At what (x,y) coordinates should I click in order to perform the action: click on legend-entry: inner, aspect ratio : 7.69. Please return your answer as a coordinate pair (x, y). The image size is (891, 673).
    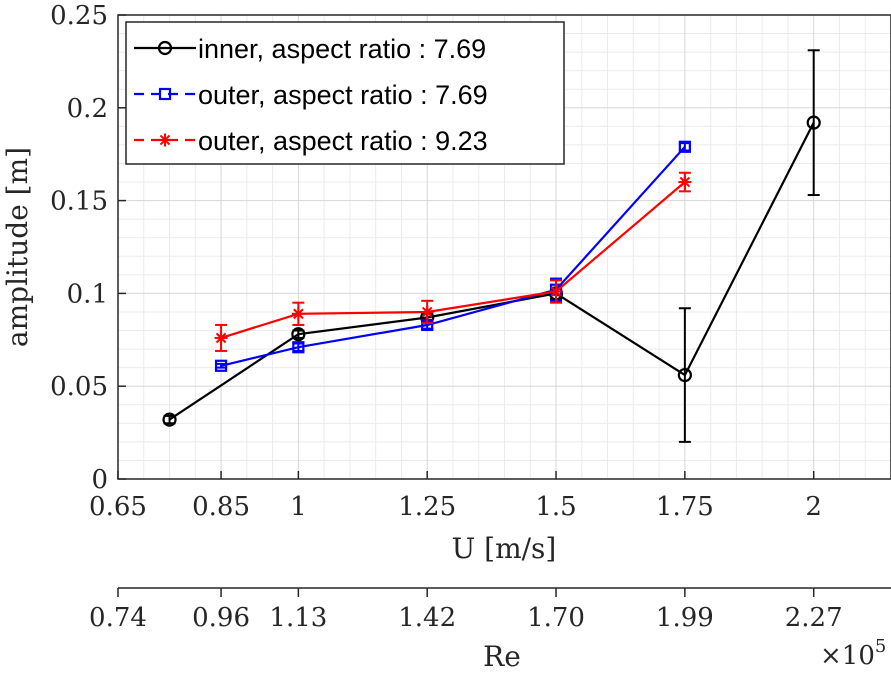
    Looking at the image, I should click on (310, 49).